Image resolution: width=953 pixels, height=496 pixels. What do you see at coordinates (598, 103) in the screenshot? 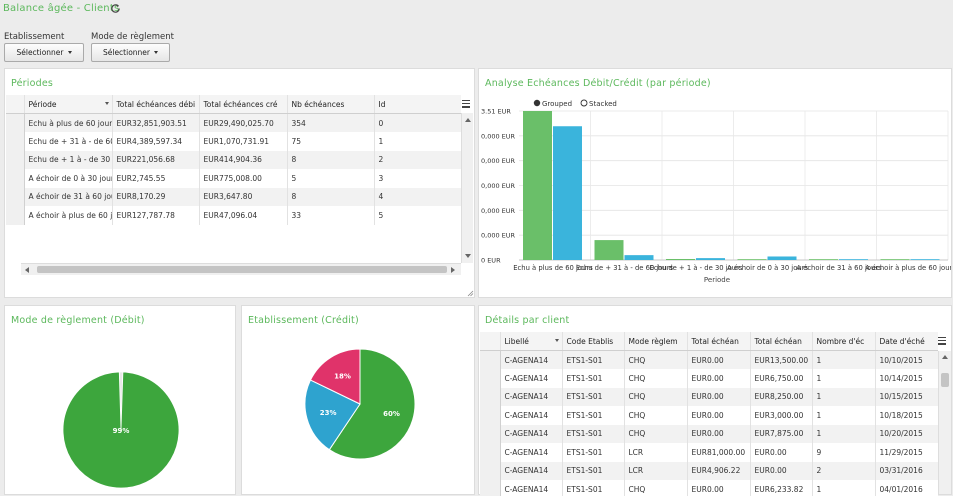
I see `legend-stacked: Stacked` at bounding box center [598, 103].